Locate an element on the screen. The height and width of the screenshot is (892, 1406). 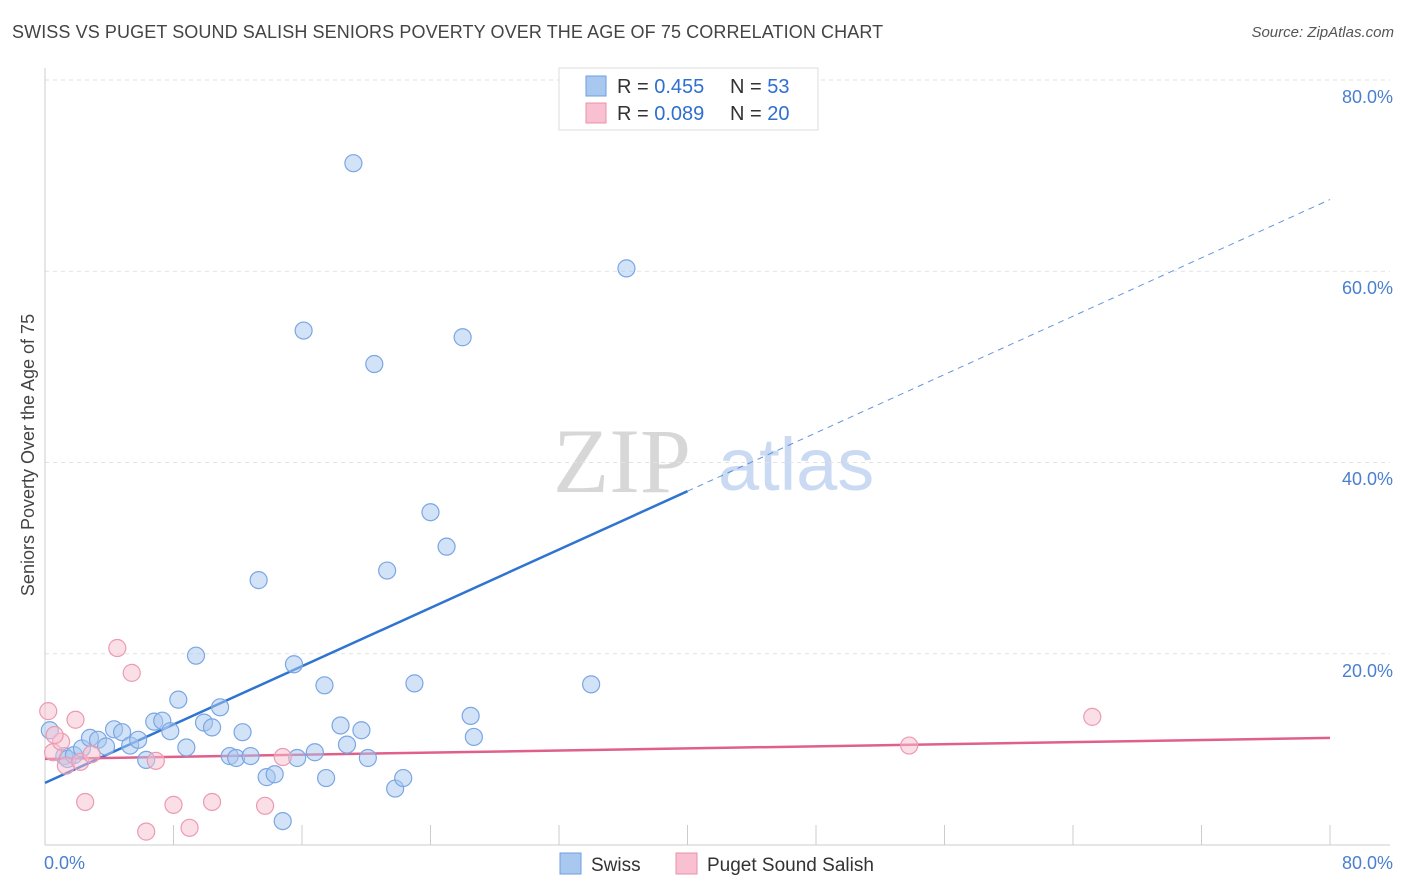
x-tick-label-max: 80.0% is located at coordinates (1367, 863).